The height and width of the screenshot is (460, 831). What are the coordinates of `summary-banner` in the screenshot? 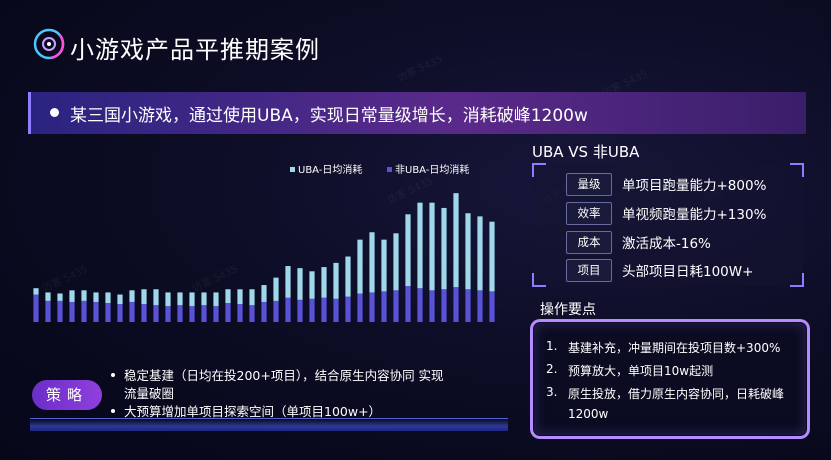 It's located at (417, 113).